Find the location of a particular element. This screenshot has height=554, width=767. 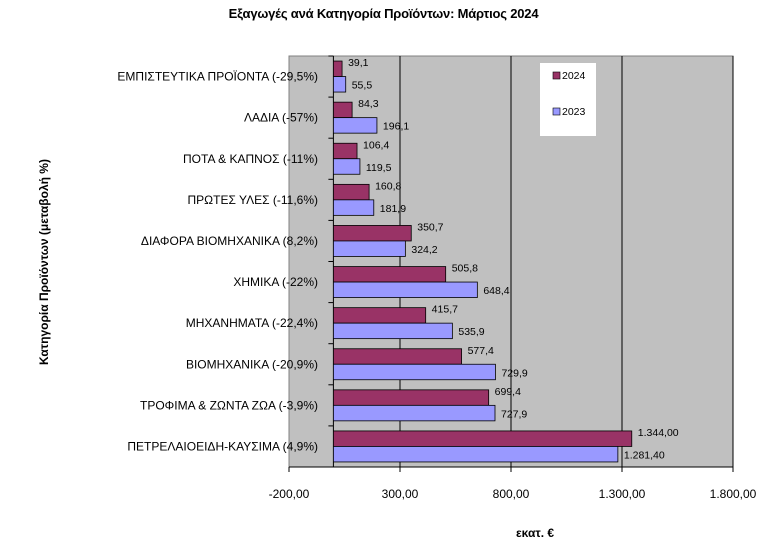

data-label-2023: 119,5 is located at coordinates (379, 168).